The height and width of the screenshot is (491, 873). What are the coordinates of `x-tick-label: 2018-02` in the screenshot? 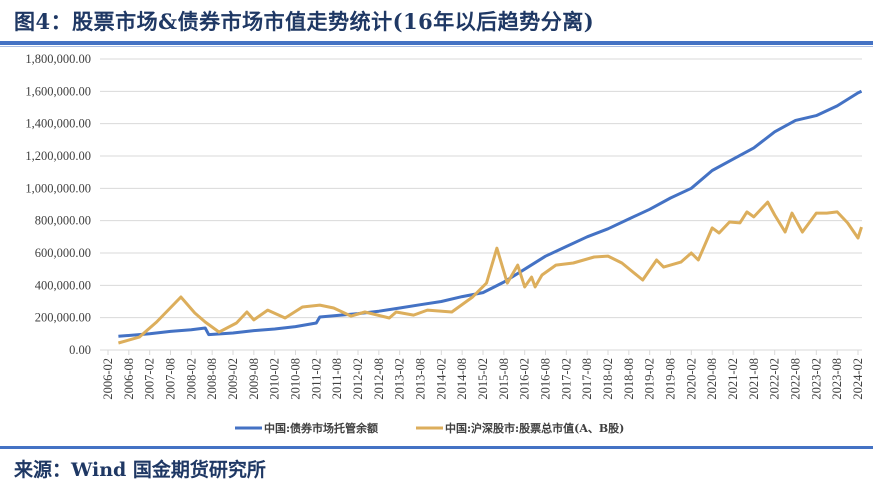 It's located at (608, 379).